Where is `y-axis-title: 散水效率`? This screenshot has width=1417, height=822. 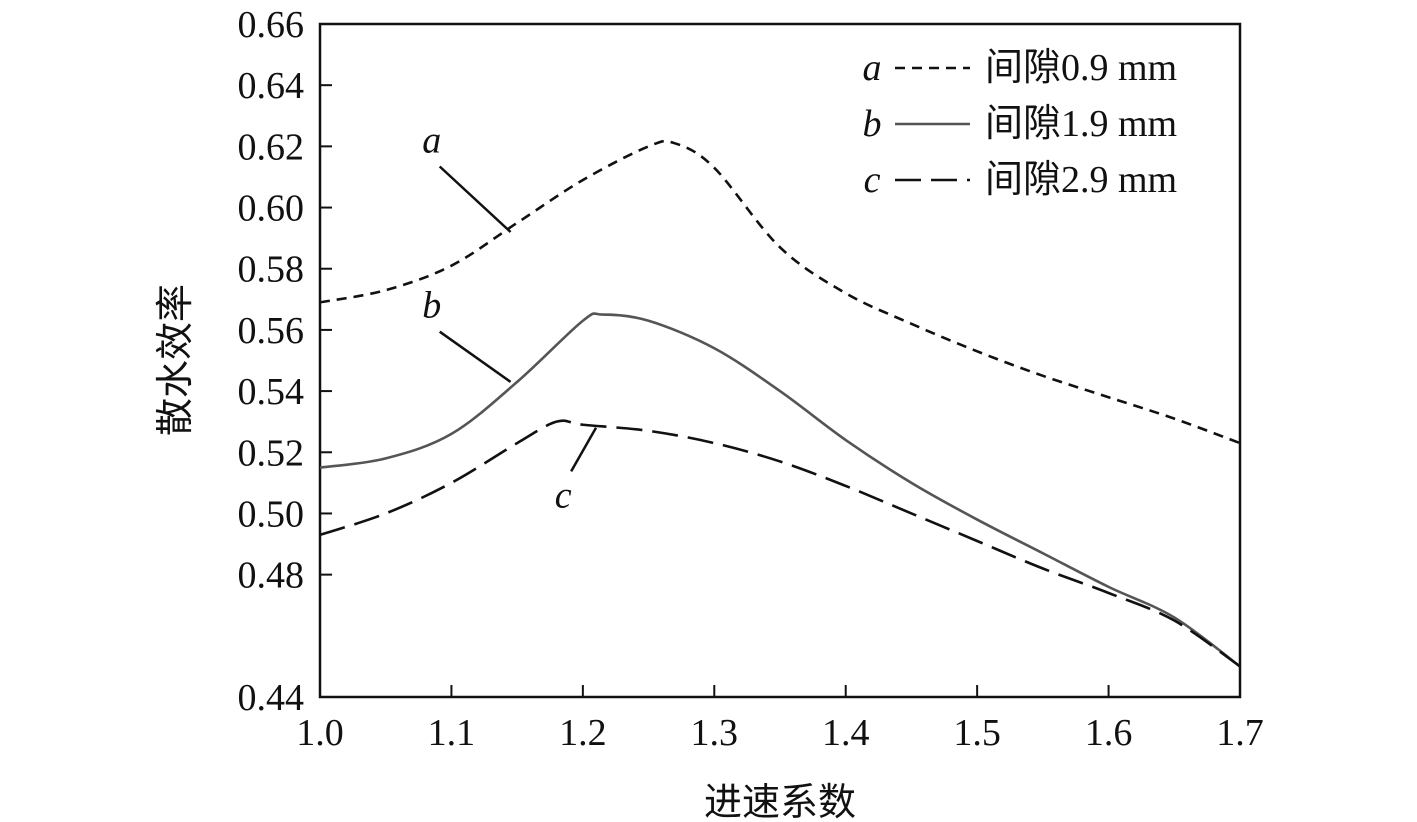 y-axis-title: 散水效率 is located at coordinates (176, 360).